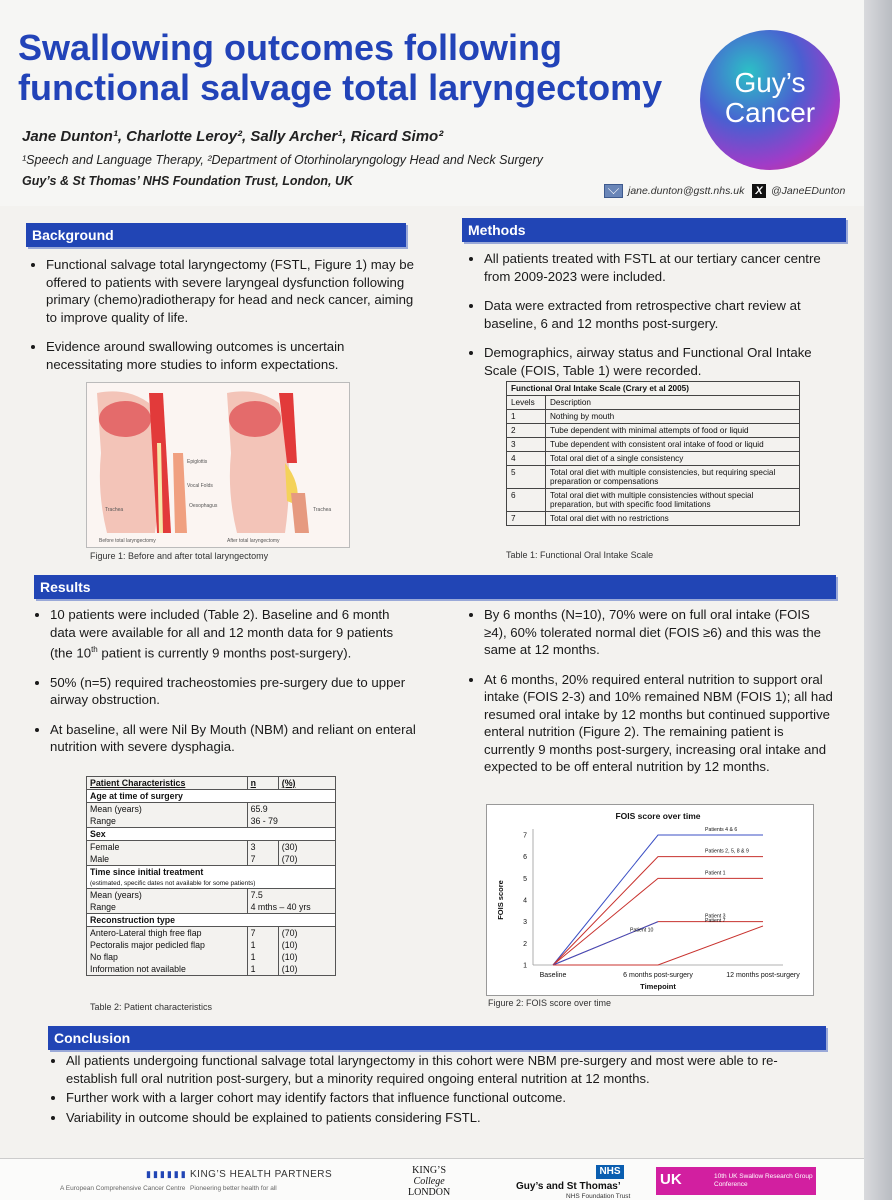 Image resolution: width=892 pixels, height=1200 pixels. I want to click on x-tick-label: 6 months post-surgery, so click(658, 975).